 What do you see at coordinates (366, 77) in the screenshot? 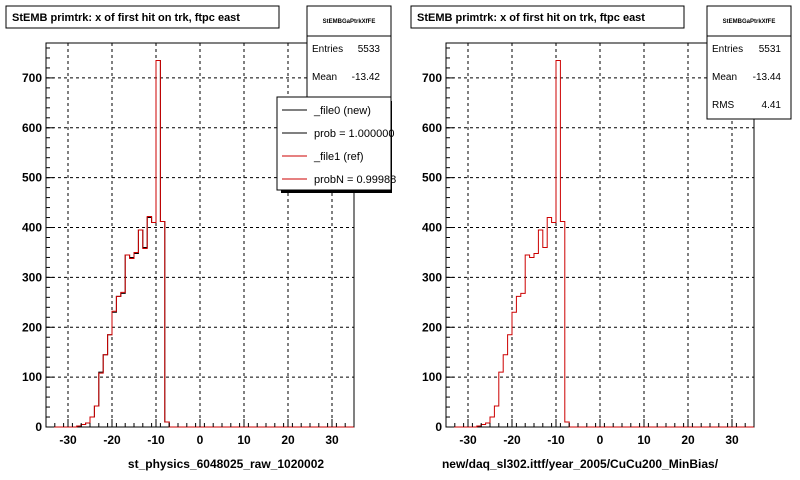
I see `left-stats-mean-value: -13.42` at bounding box center [366, 77].